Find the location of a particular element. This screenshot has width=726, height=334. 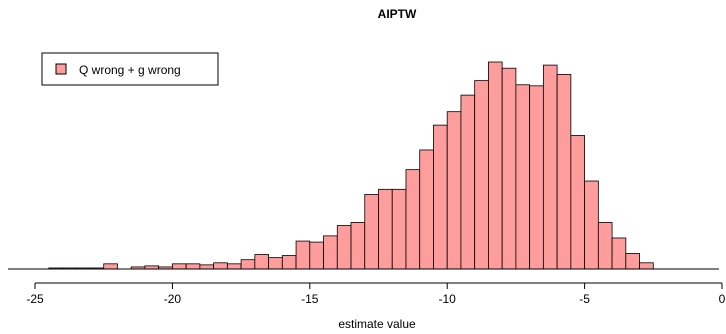

legend-label: Q wrong + g wrong is located at coordinates (130, 70).